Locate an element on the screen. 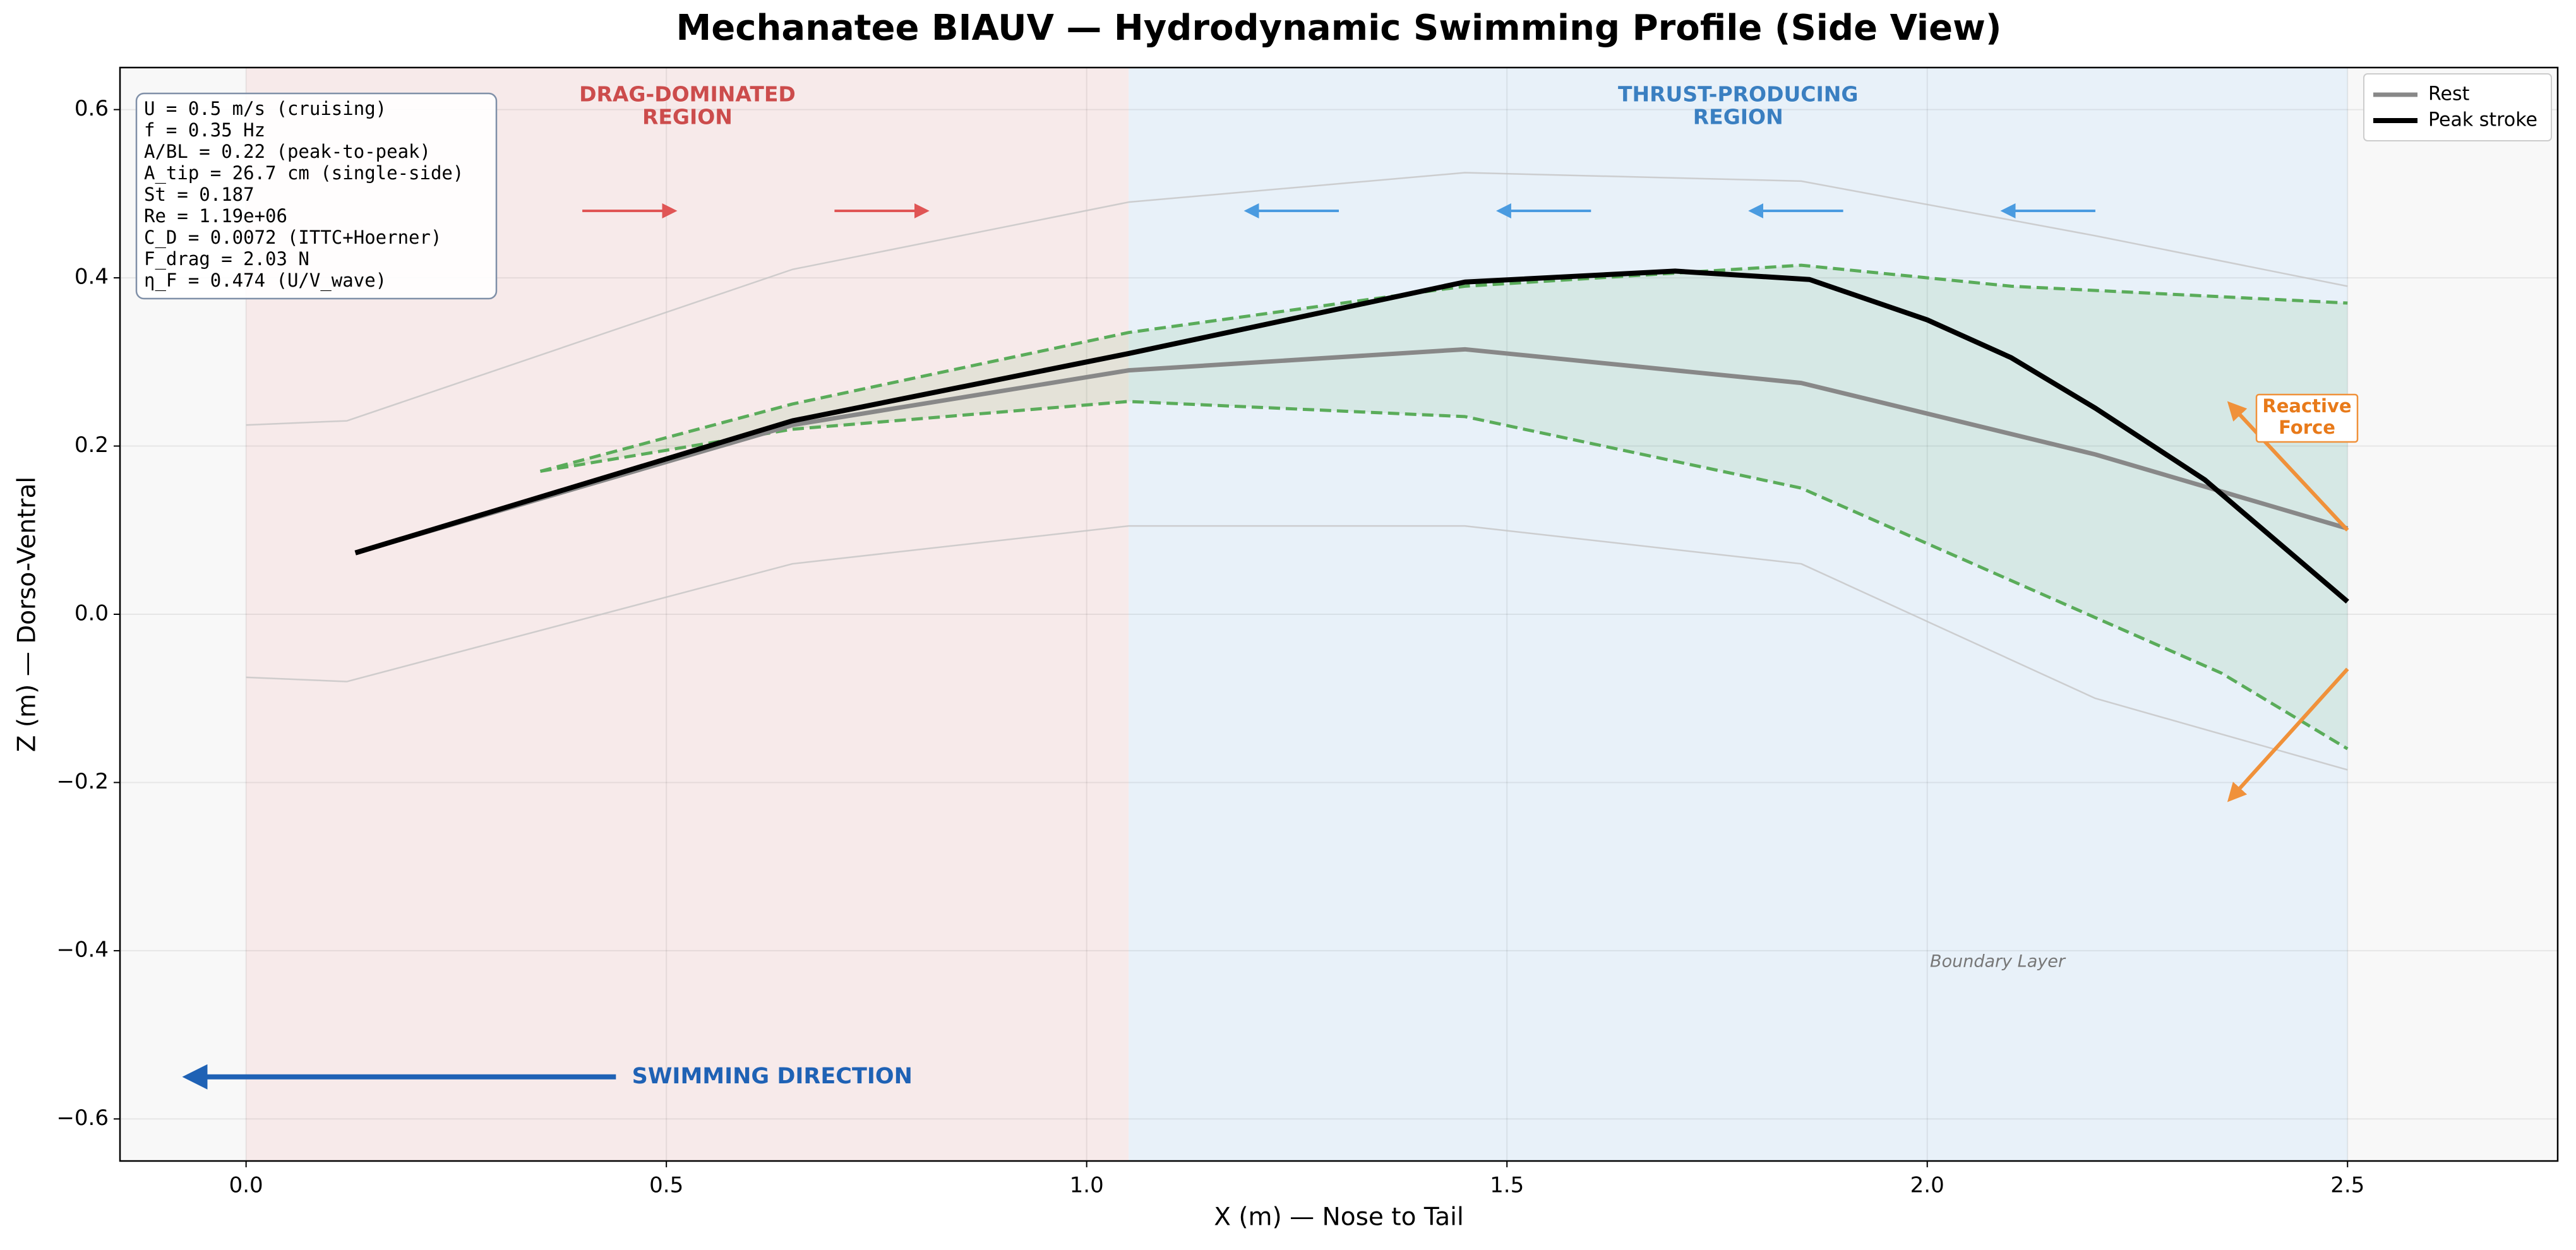  info-box is located at coordinates (316, 196).